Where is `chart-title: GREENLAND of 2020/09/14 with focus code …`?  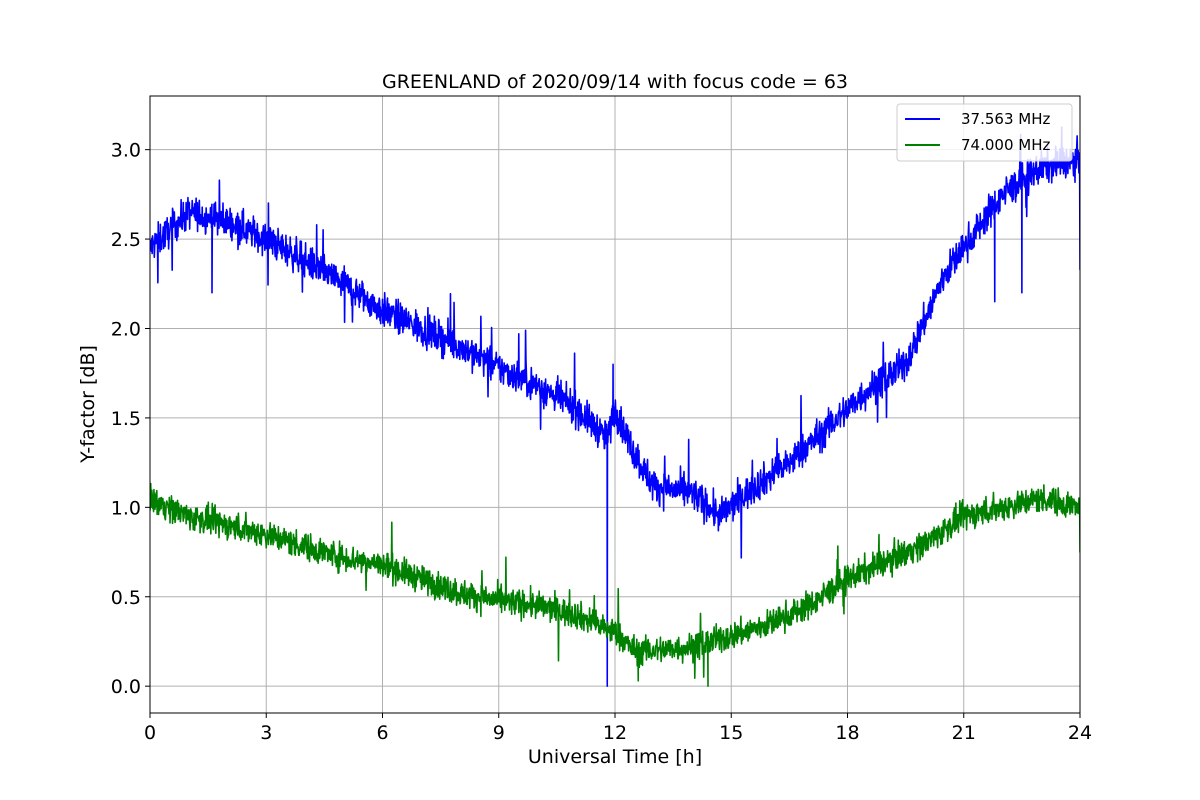 chart-title: GREENLAND of 2020/09/14 with focus code … is located at coordinates (615, 82).